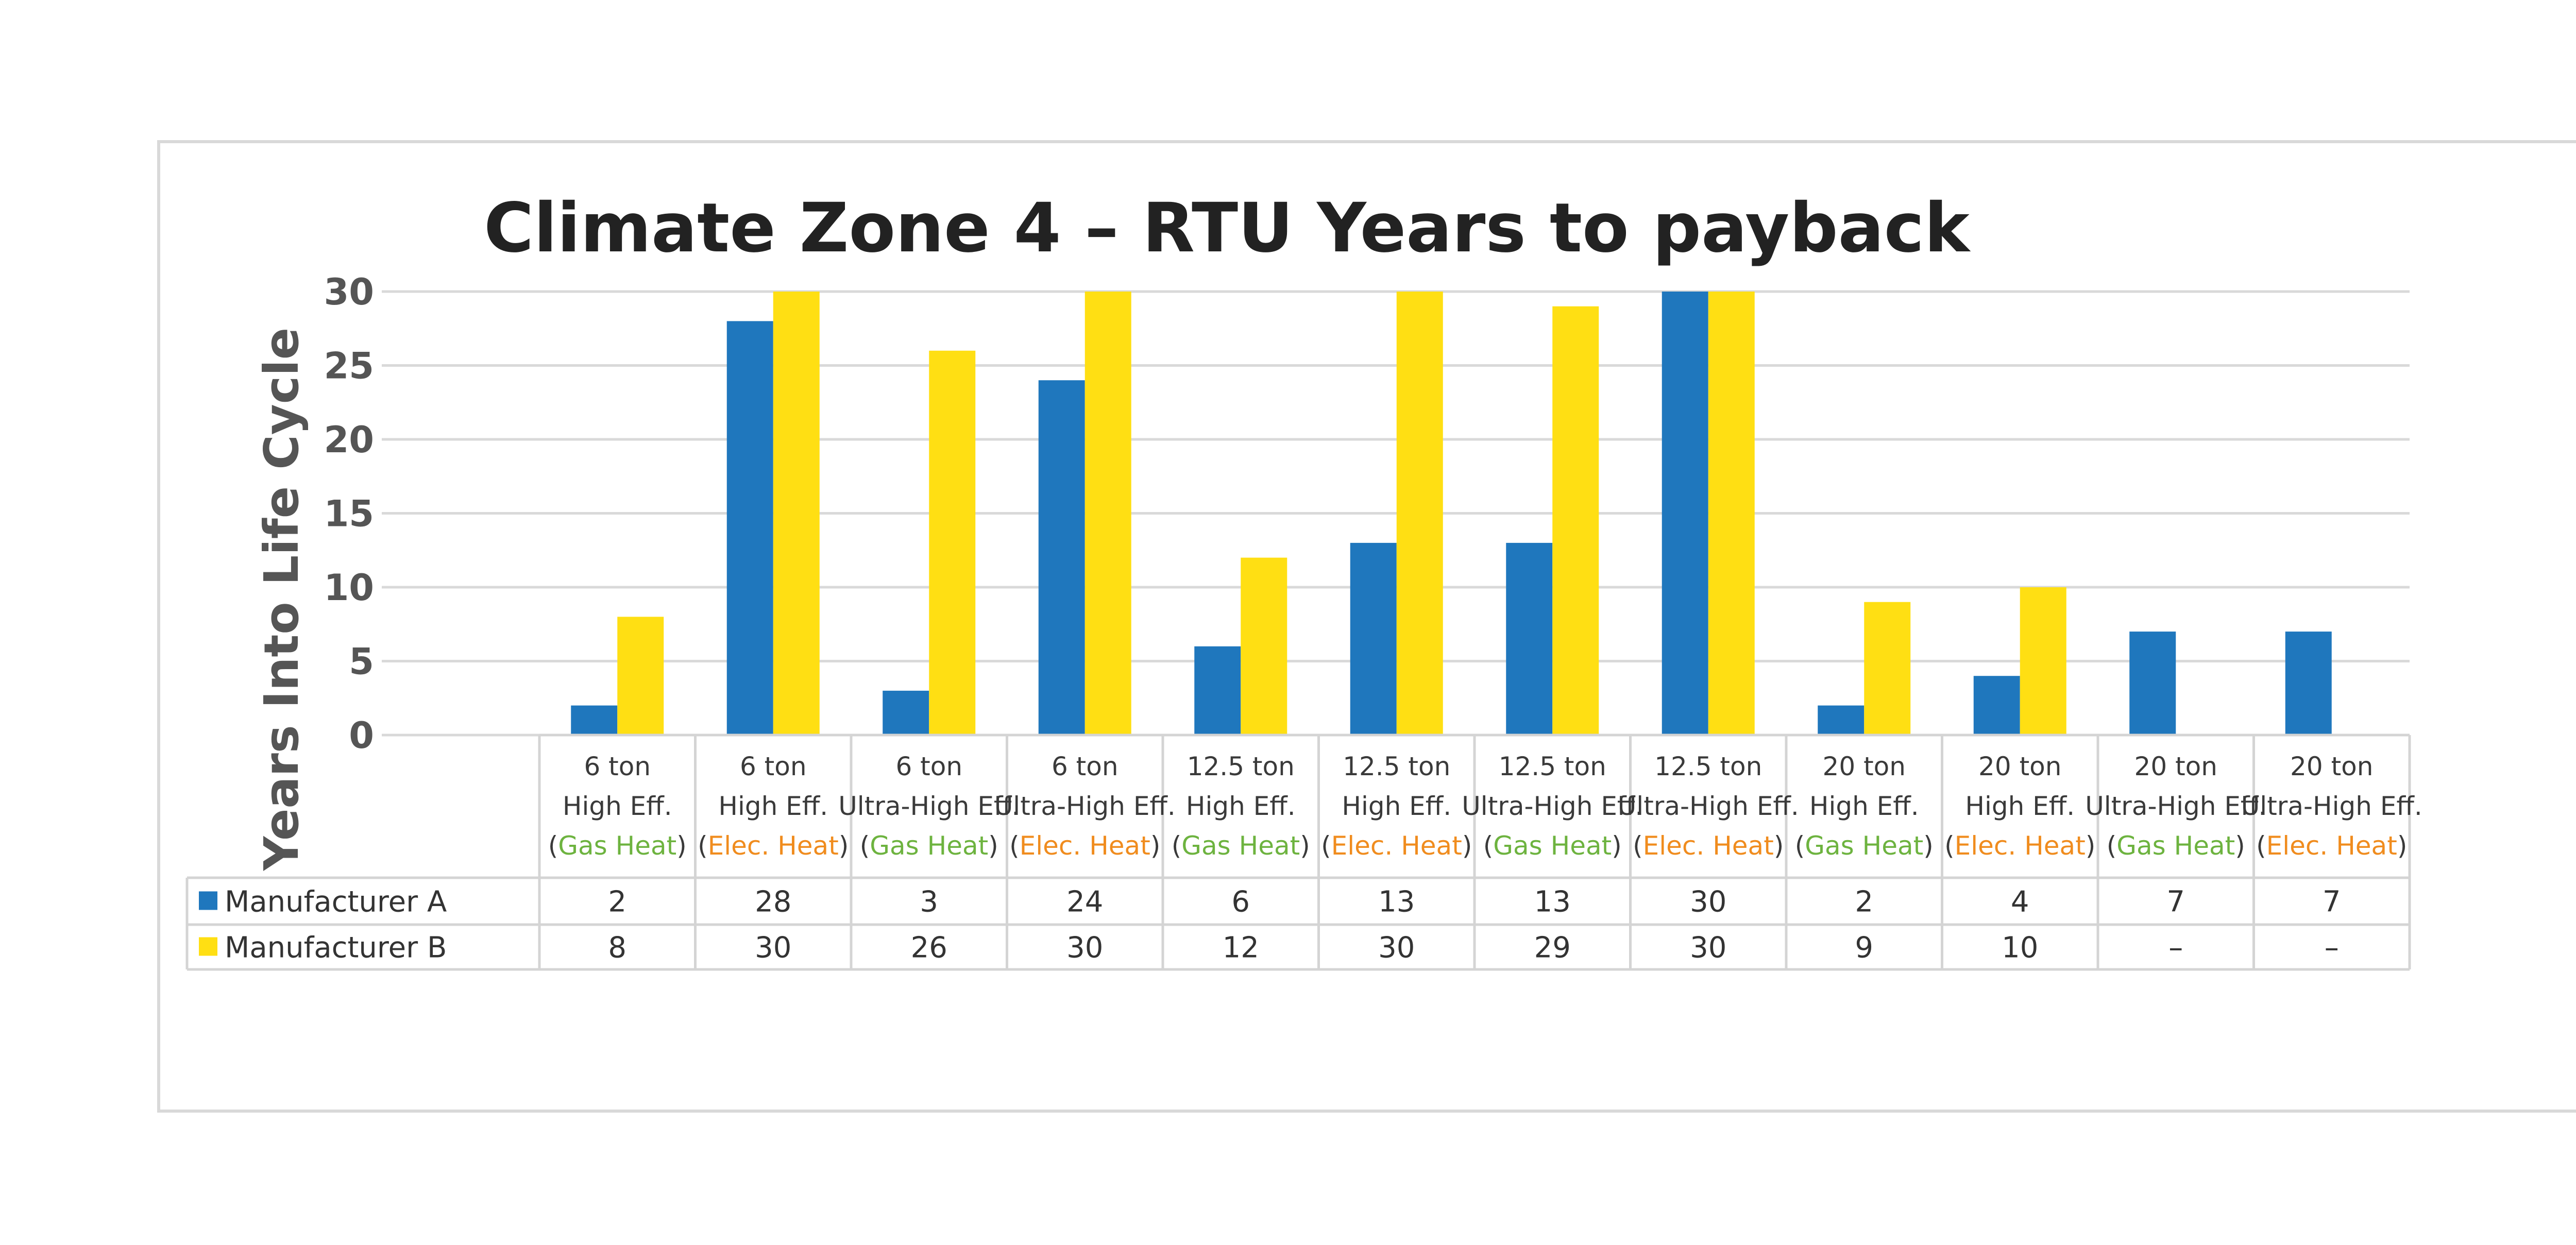  What do you see at coordinates (1084, 902) in the screenshot?
I see `table-cell-value: 24` at bounding box center [1084, 902].